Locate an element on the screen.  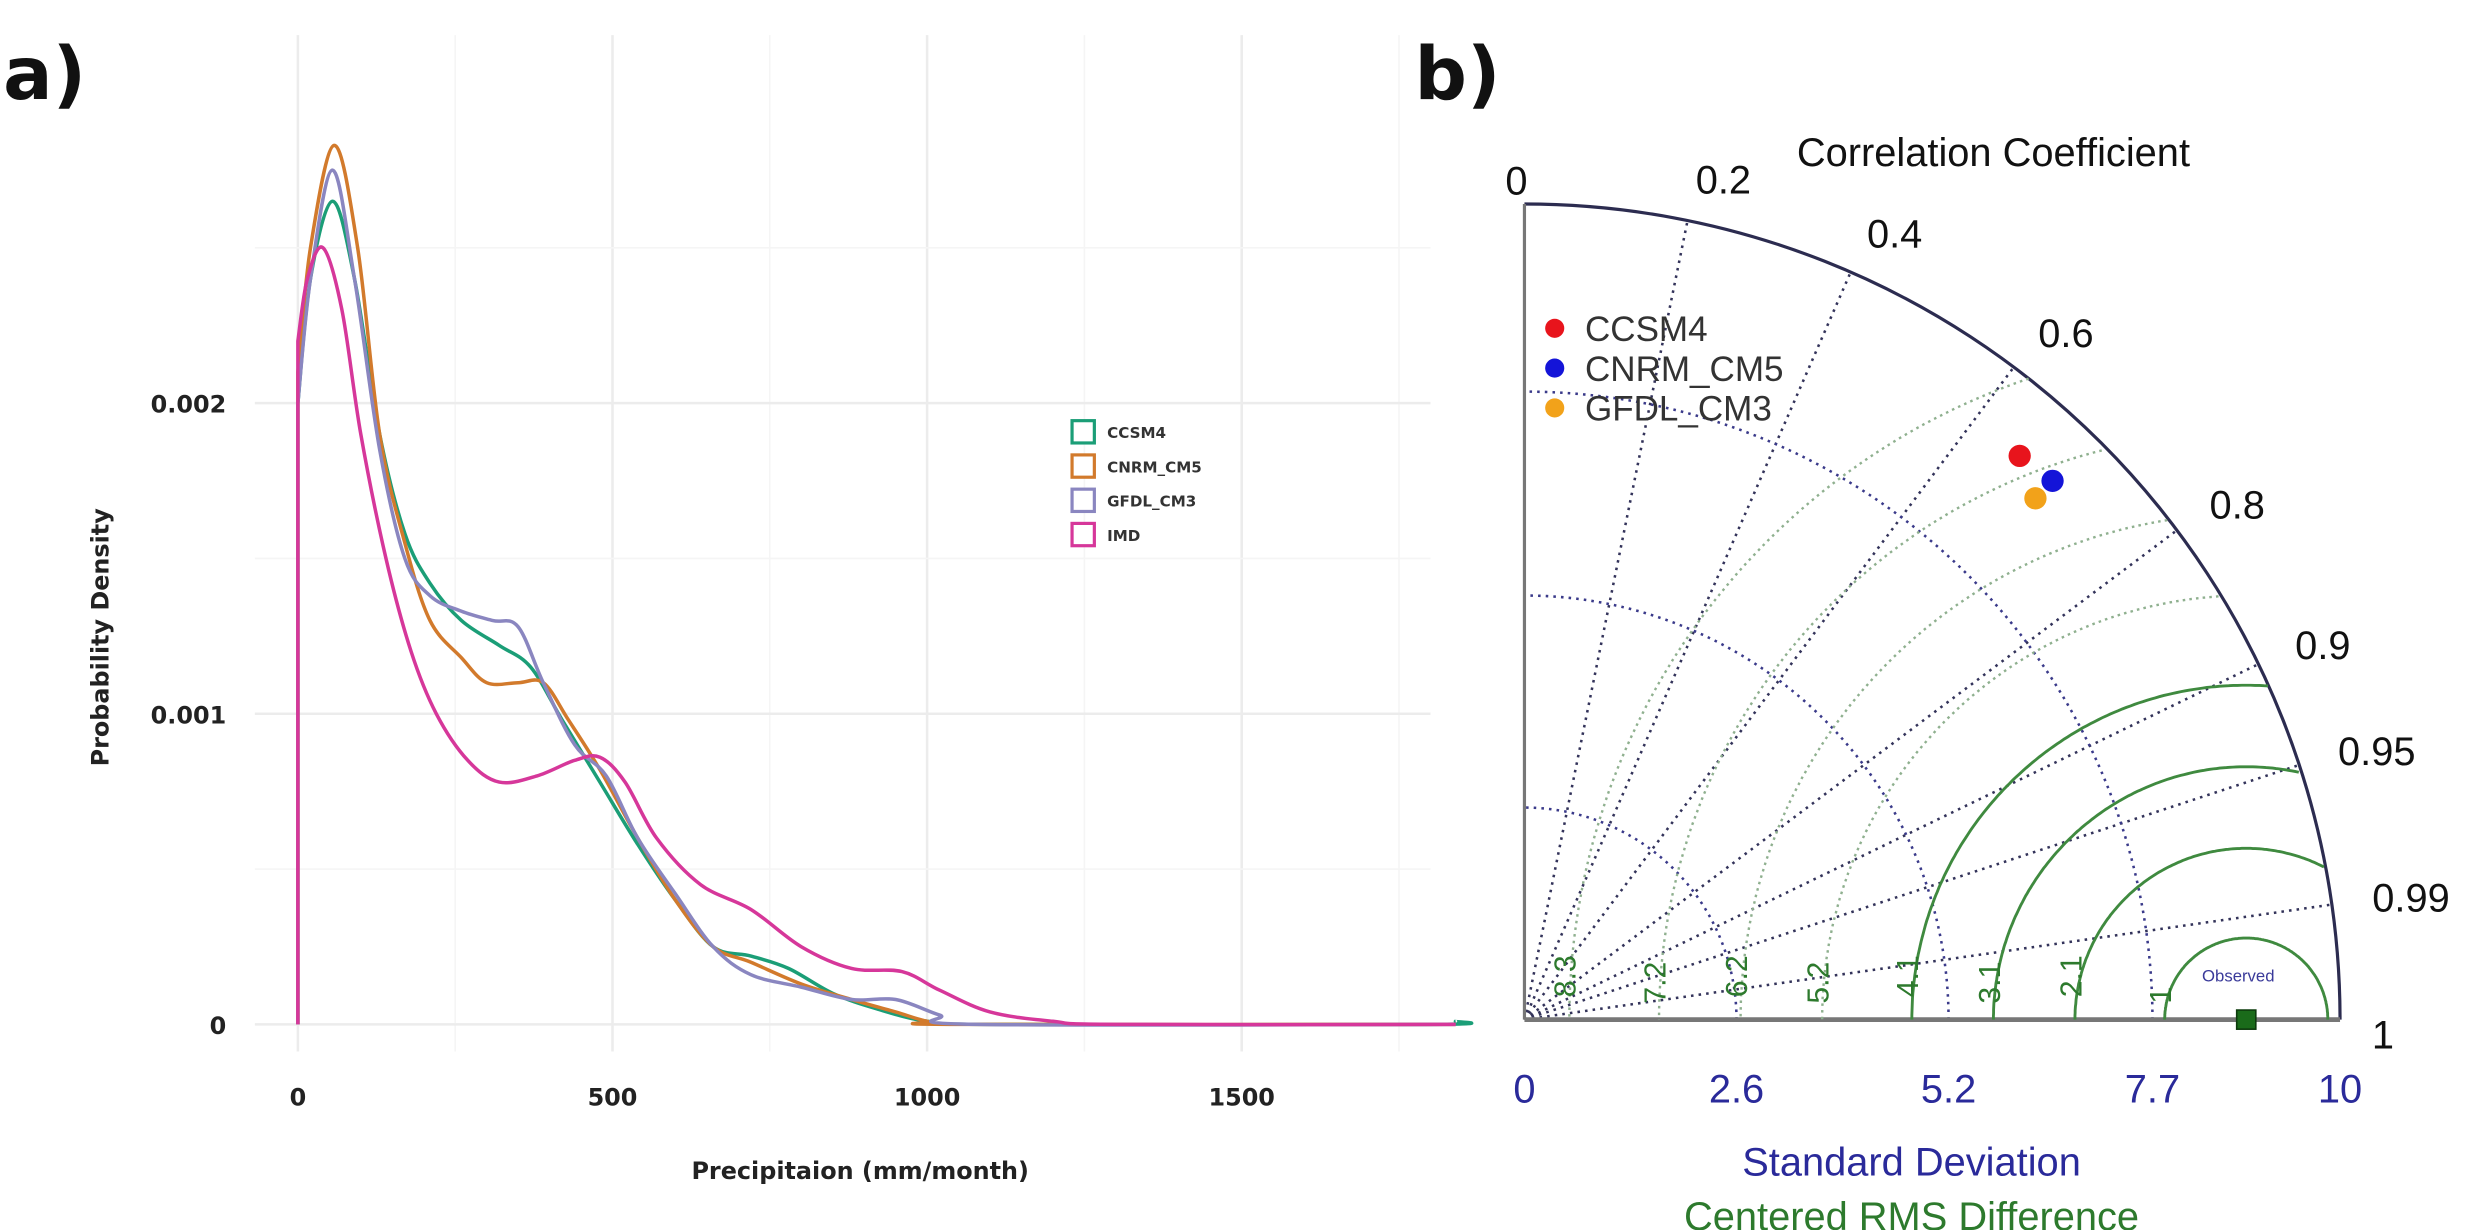
model-point-gfdl_cm3 is located at coordinates (2035, 498).